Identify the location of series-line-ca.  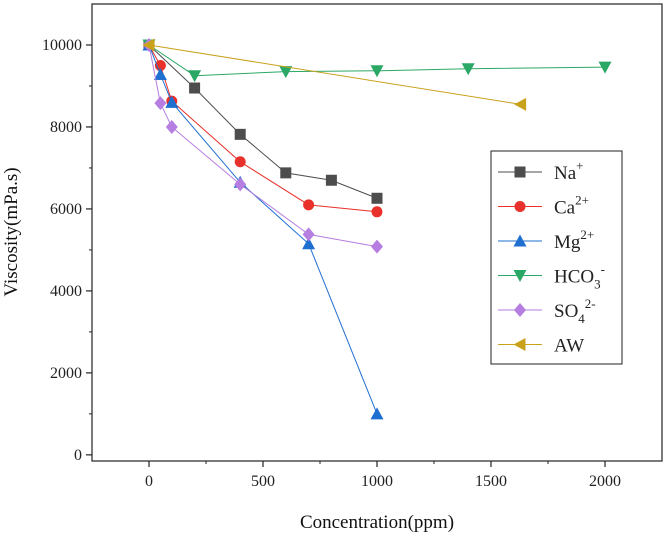
(263, 128).